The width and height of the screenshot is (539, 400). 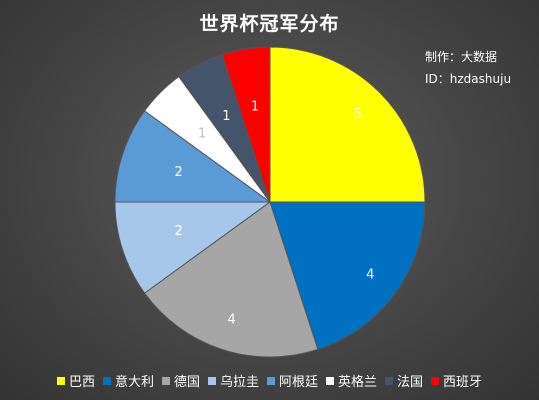 I want to click on data-label-3: 2, so click(x=178, y=231).